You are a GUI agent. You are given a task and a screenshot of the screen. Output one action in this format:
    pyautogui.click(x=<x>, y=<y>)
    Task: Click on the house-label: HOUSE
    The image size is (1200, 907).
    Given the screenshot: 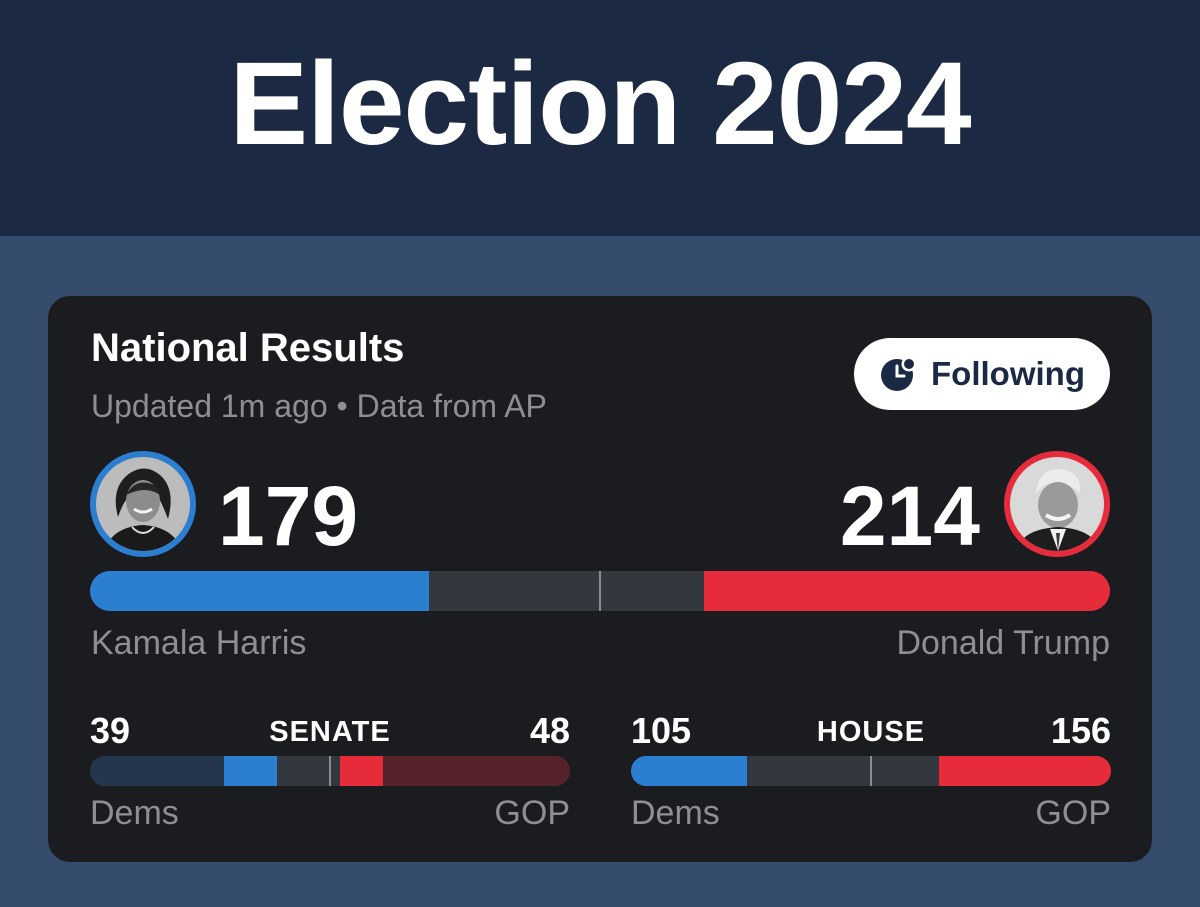 What is the action you would take?
    pyautogui.click(x=871, y=732)
    